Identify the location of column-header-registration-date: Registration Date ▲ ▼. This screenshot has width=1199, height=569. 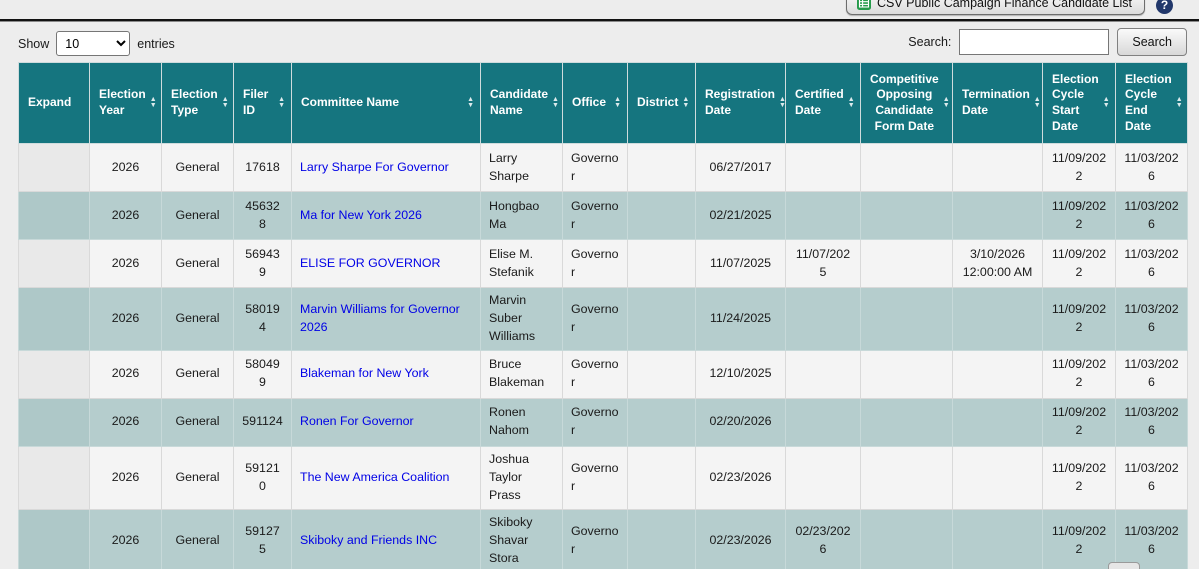
(740, 103).